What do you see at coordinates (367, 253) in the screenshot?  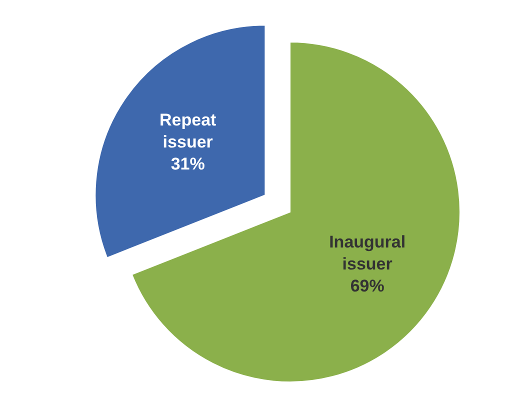 I see `slice-label: Inaugural issuer` at bounding box center [367, 253].